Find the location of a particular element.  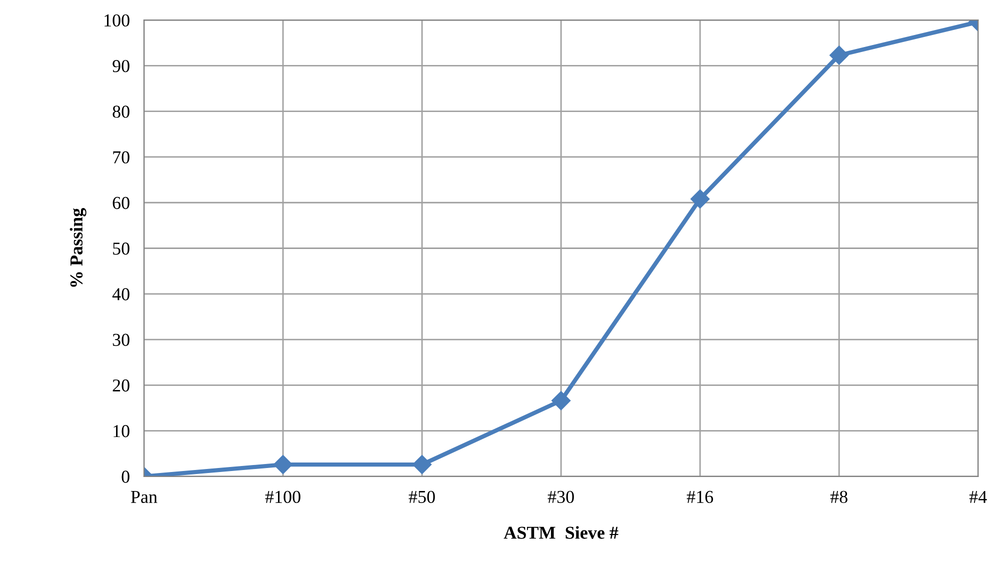

y-tick-label: 40 is located at coordinates (121, 294).